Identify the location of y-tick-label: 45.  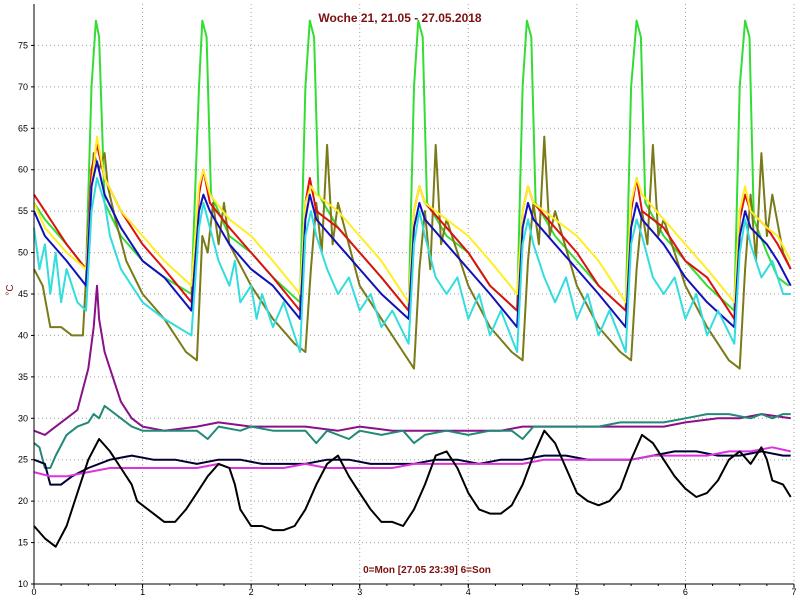
(23, 294).